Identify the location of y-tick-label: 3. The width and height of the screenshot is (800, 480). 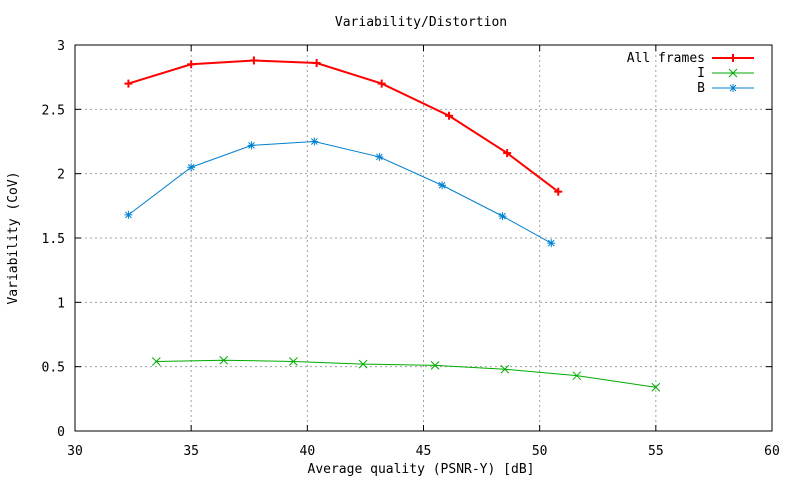
(61, 46).